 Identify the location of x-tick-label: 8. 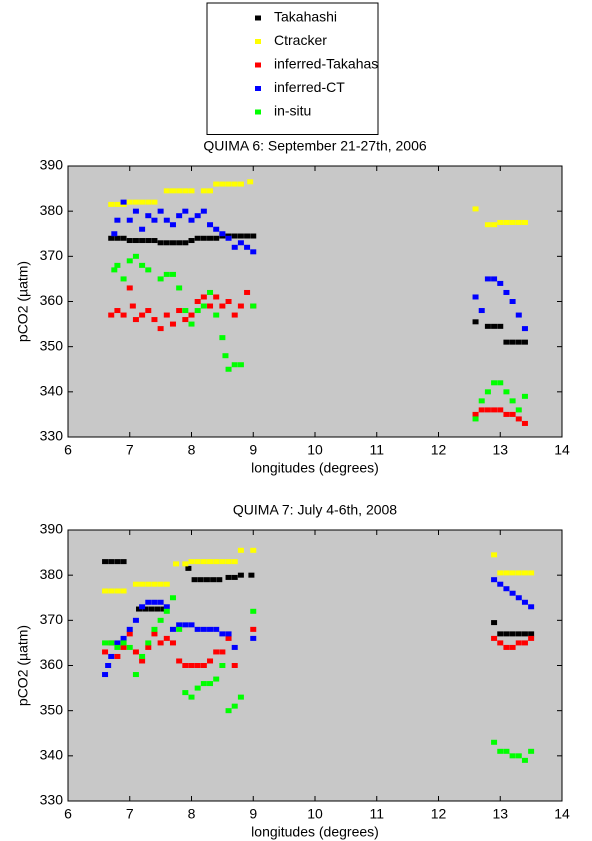
(192, 450).